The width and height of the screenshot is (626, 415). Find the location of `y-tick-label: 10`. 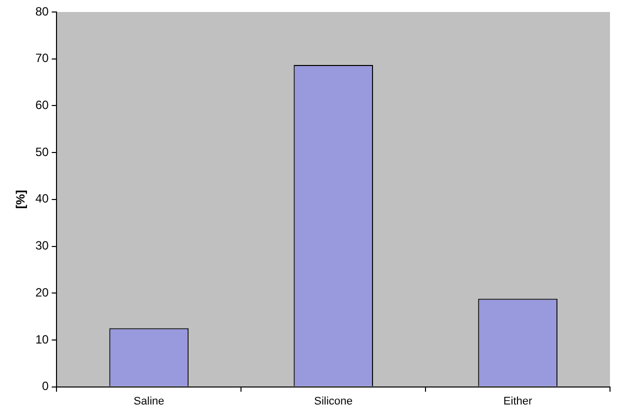

y-tick-label: 10 is located at coordinates (42, 339).